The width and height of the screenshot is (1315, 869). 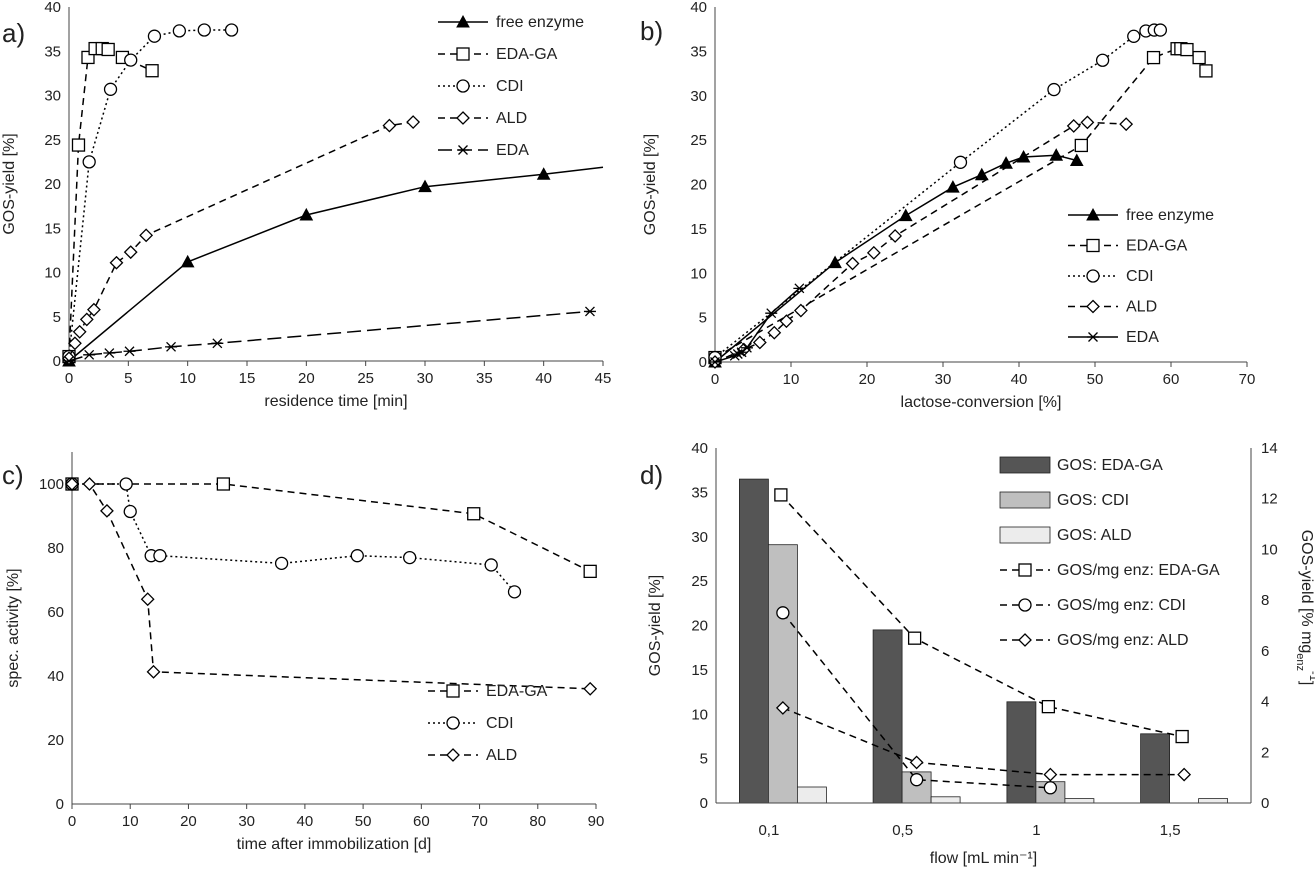 I want to click on panel-b-legend-marker-free-enzyme, so click(x=1093, y=214).